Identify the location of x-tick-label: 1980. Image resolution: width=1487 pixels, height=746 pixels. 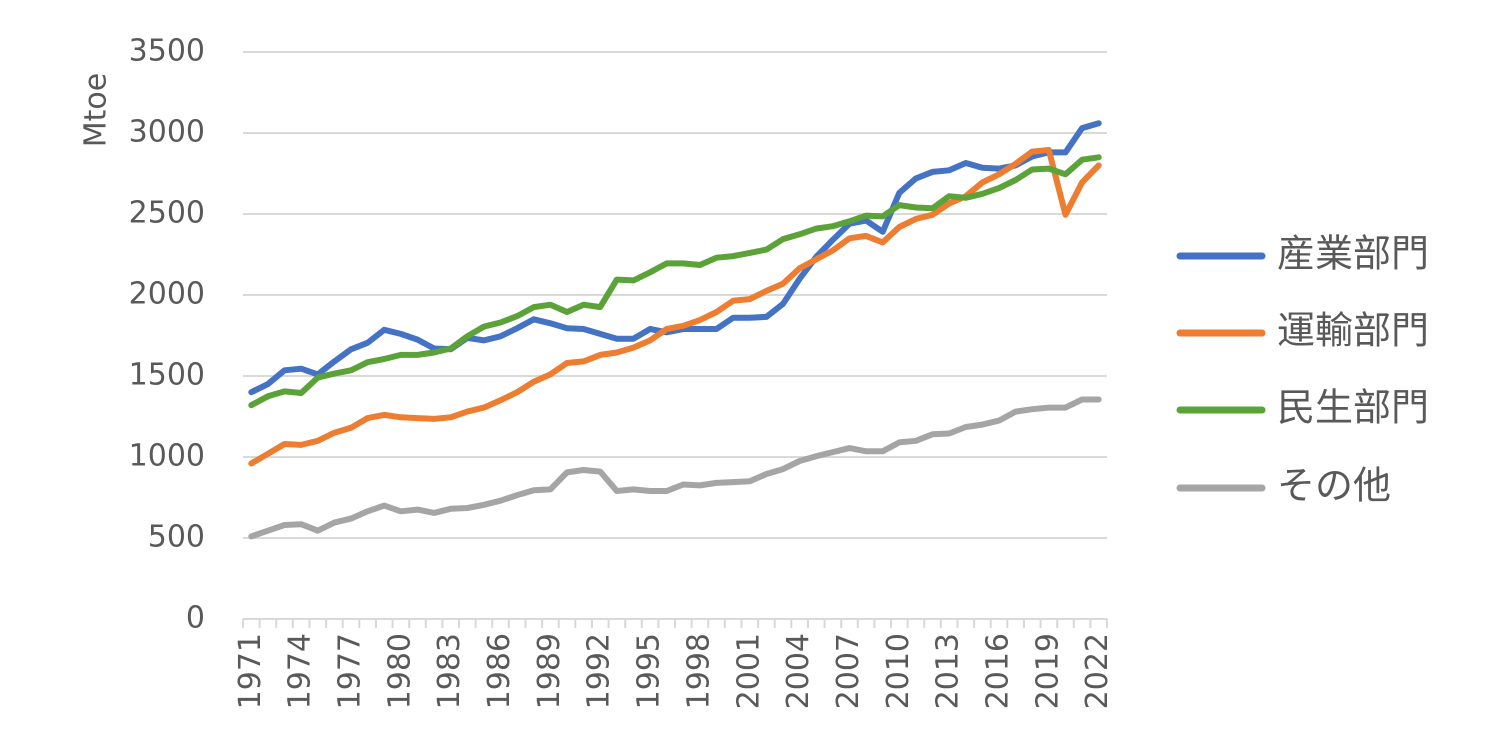
(399, 671).